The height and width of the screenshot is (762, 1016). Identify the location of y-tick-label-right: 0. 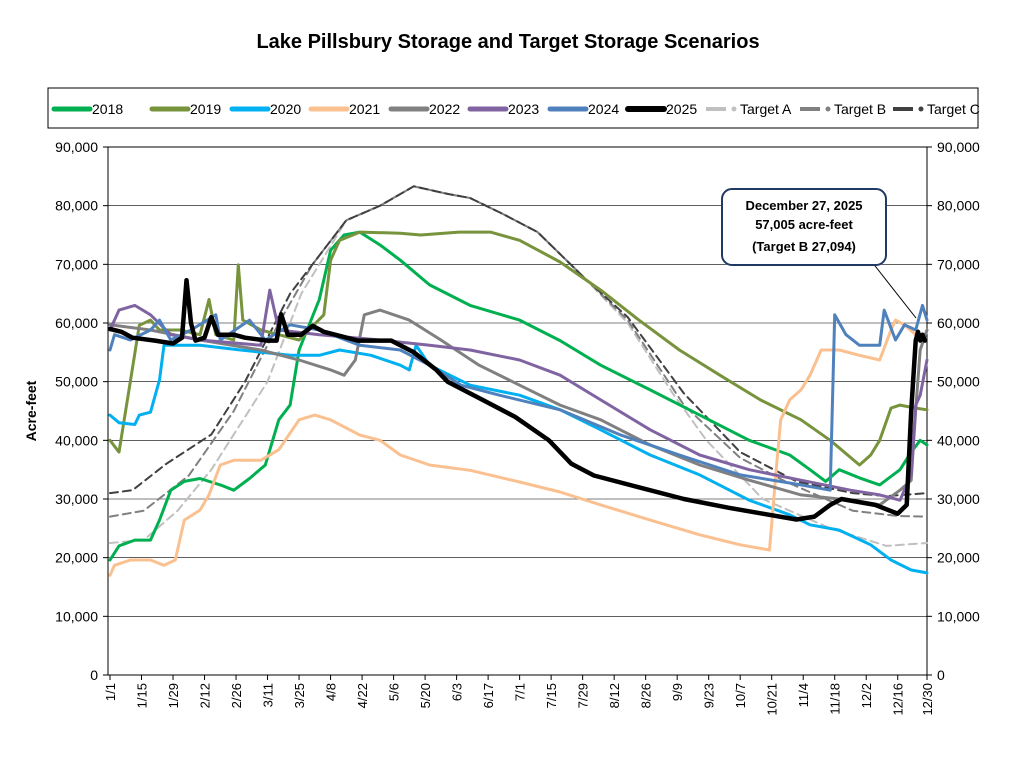
(941, 675).